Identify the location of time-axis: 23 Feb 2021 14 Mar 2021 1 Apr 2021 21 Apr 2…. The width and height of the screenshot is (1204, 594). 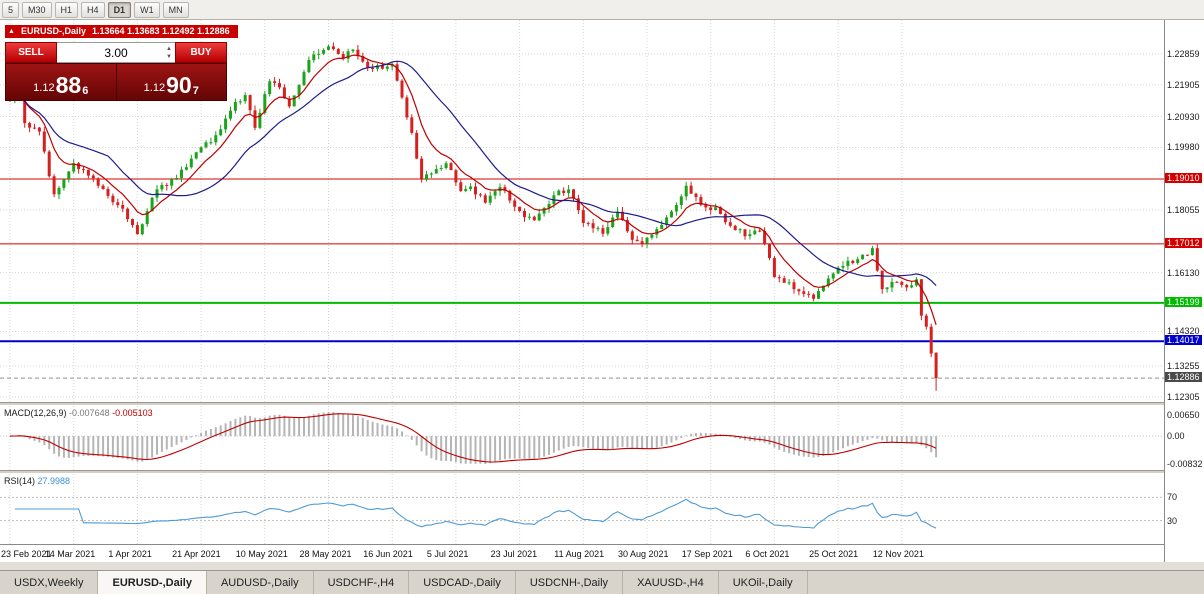
(582, 553).